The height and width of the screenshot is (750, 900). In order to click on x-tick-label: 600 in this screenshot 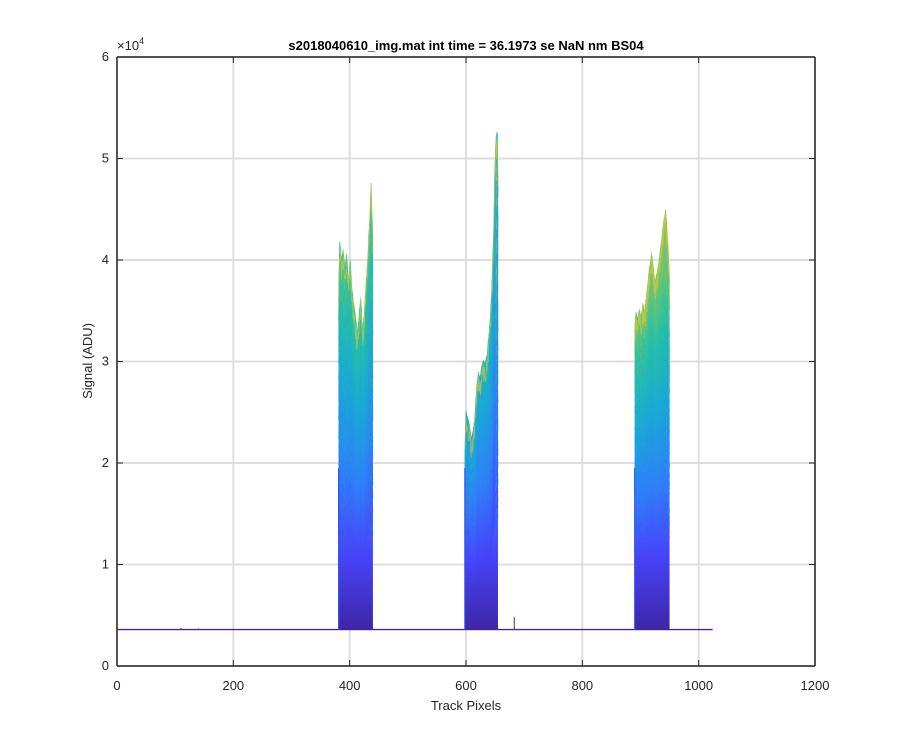, I will do `click(466, 685)`.